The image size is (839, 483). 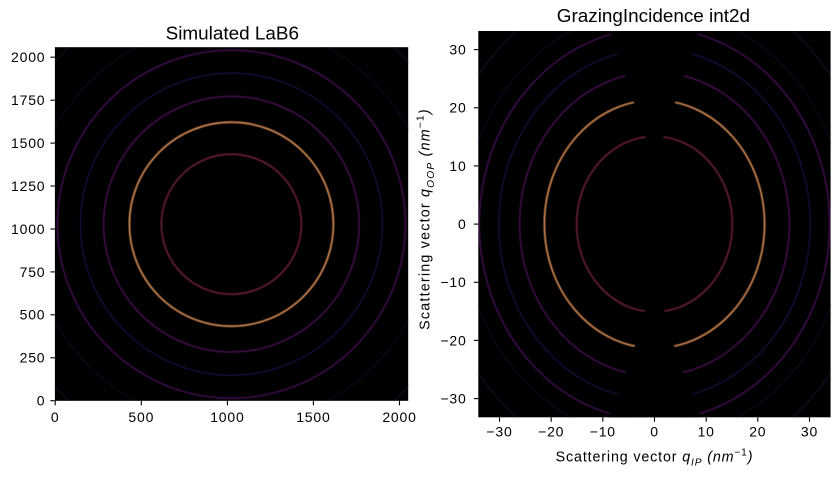 I want to click on svg-text: Simulated LaB6, so click(x=232, y=33).